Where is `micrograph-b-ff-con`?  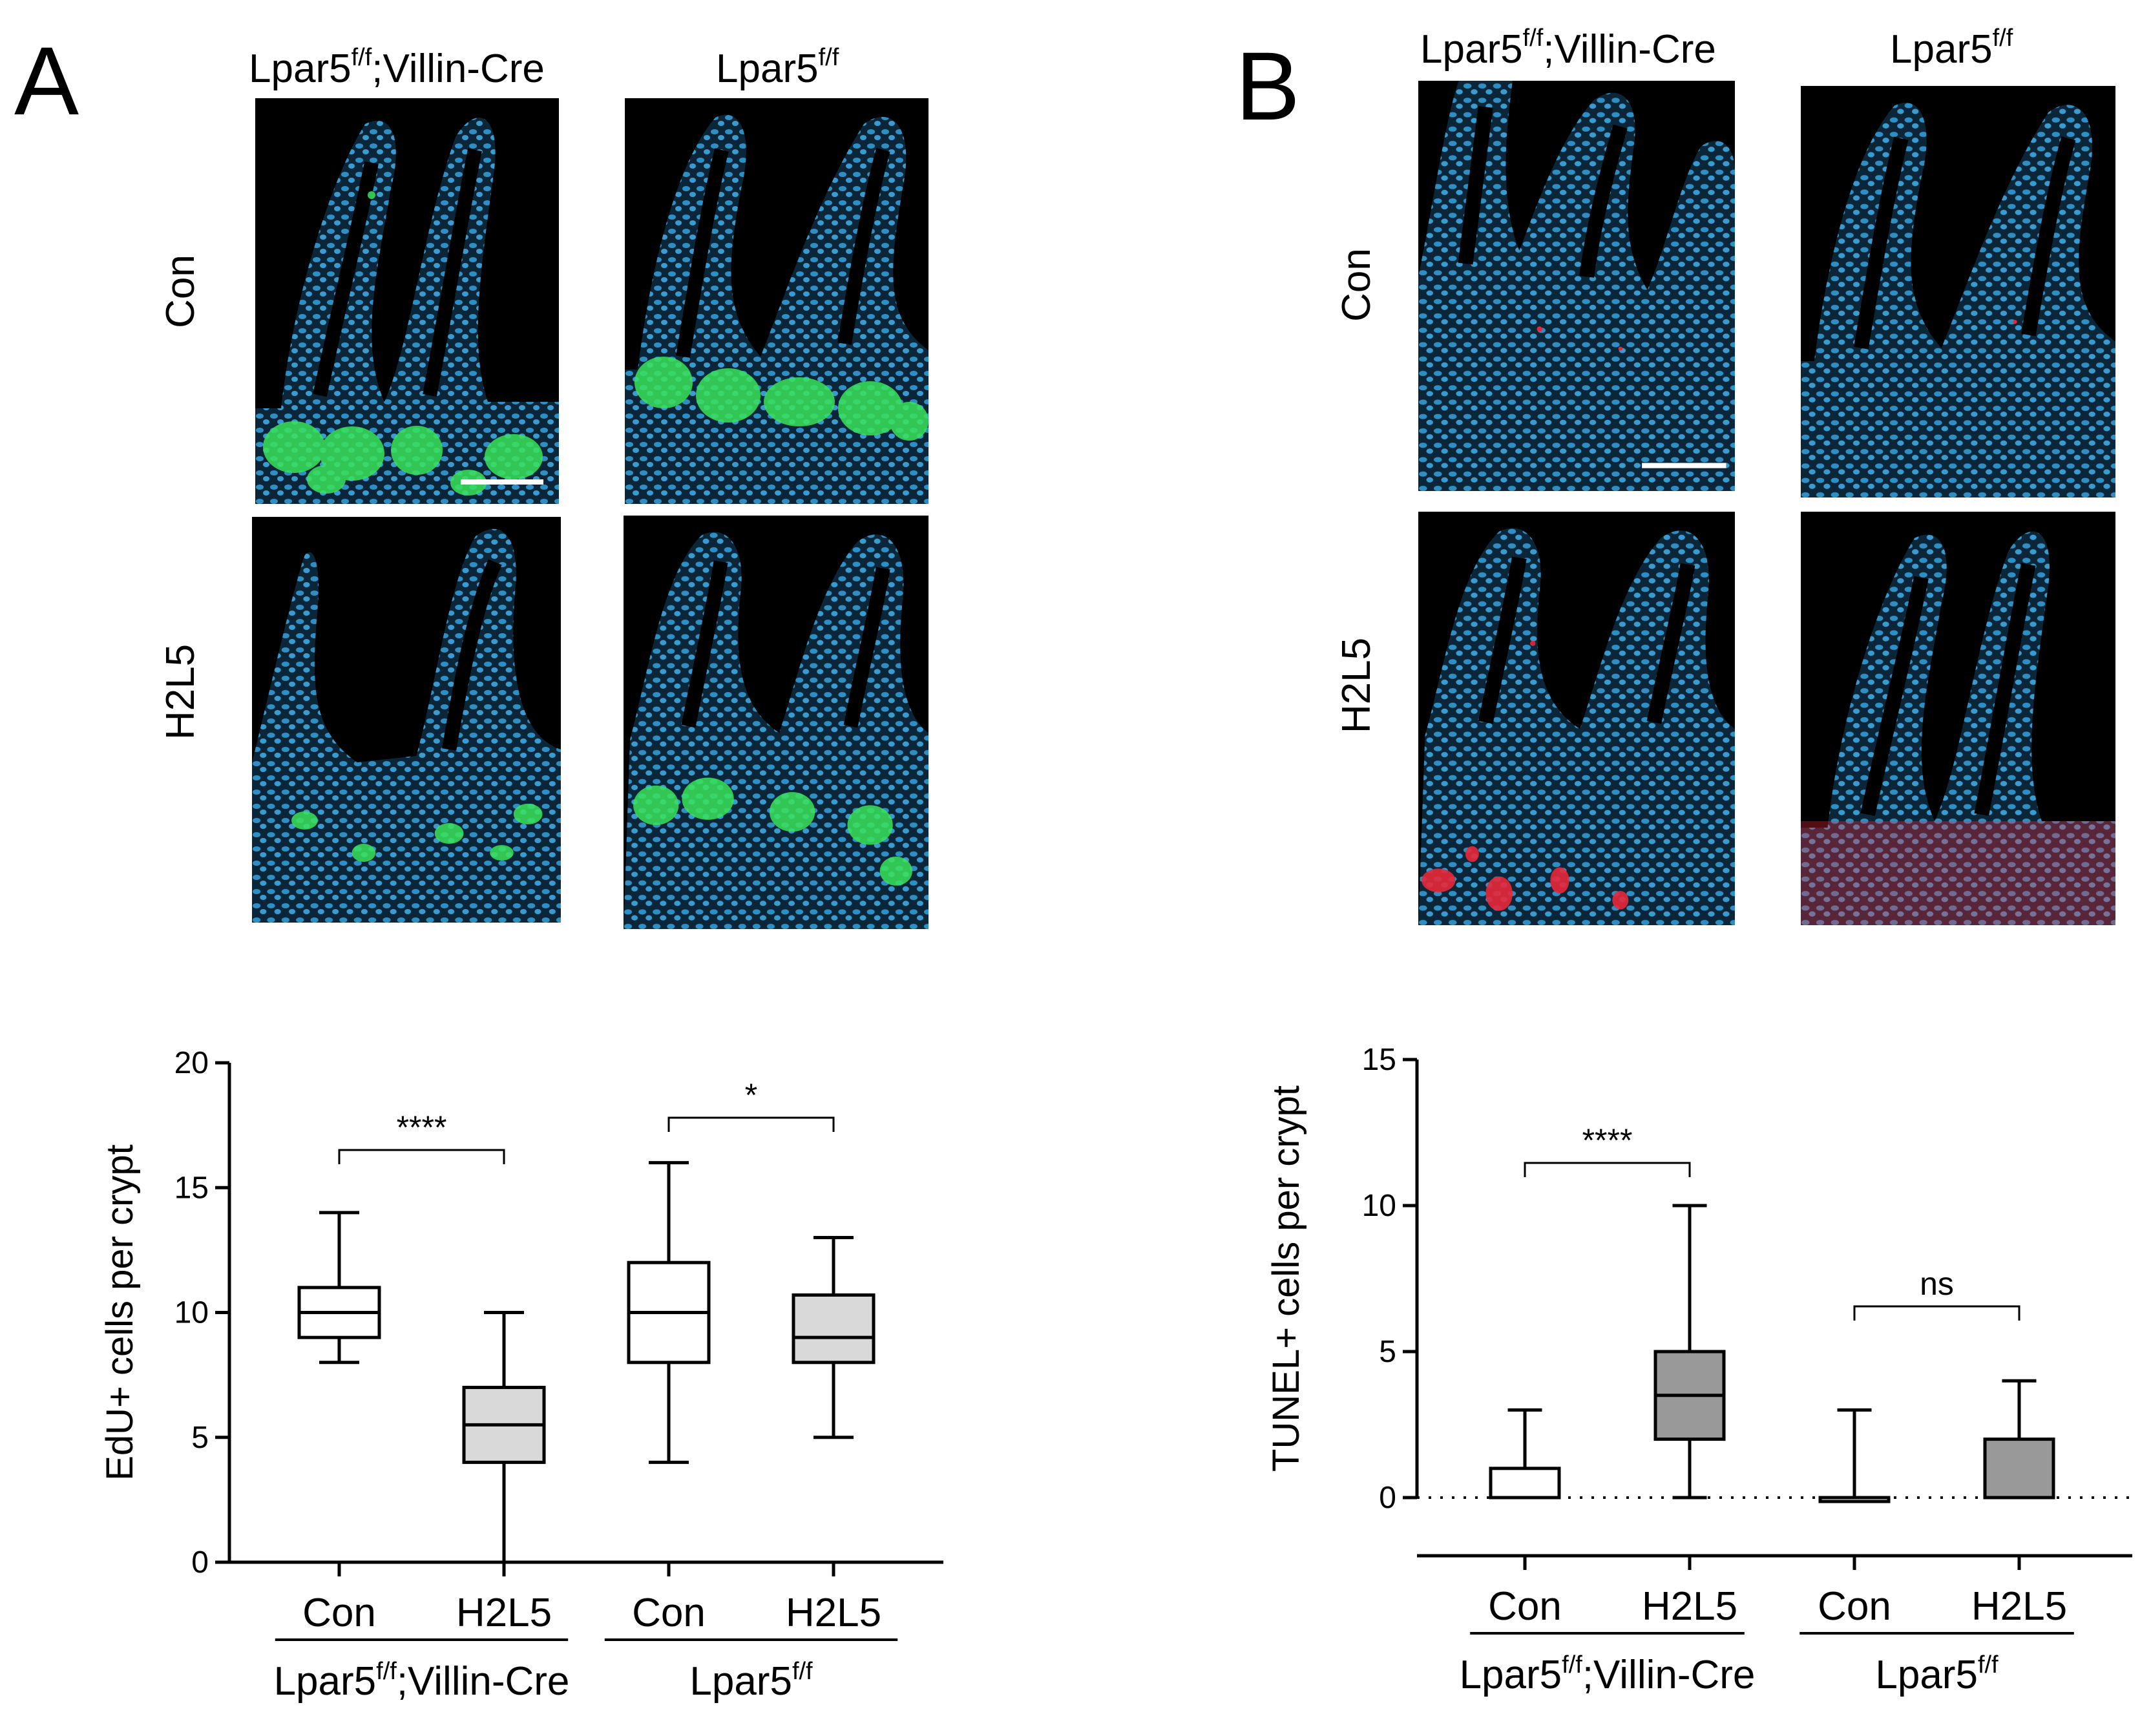
micrograph-b-ff-con is located at coordinates (1958, 291).